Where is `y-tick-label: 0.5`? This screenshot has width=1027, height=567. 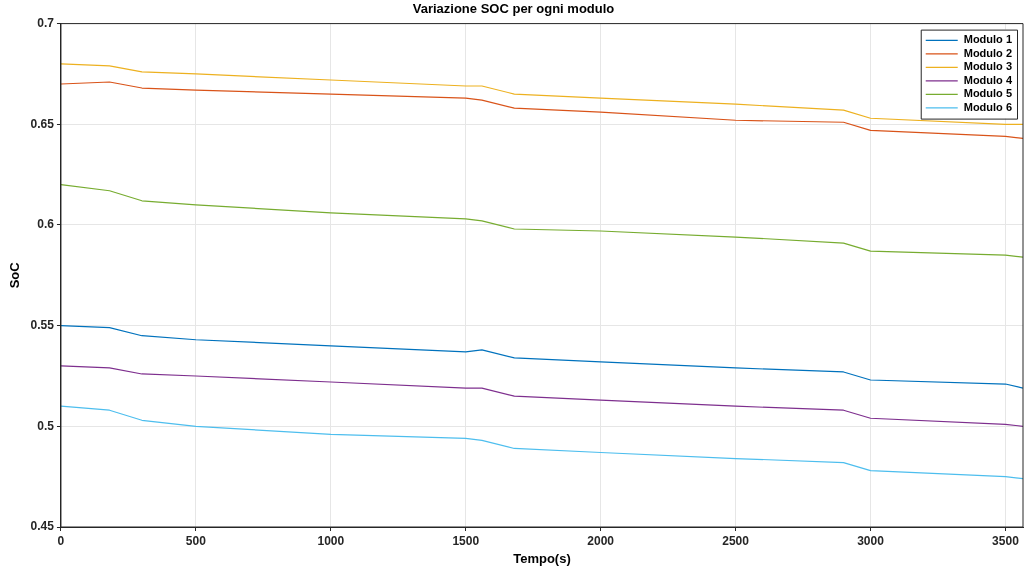
y-tick-label: 0.5 is located at coordinates (46, 425).